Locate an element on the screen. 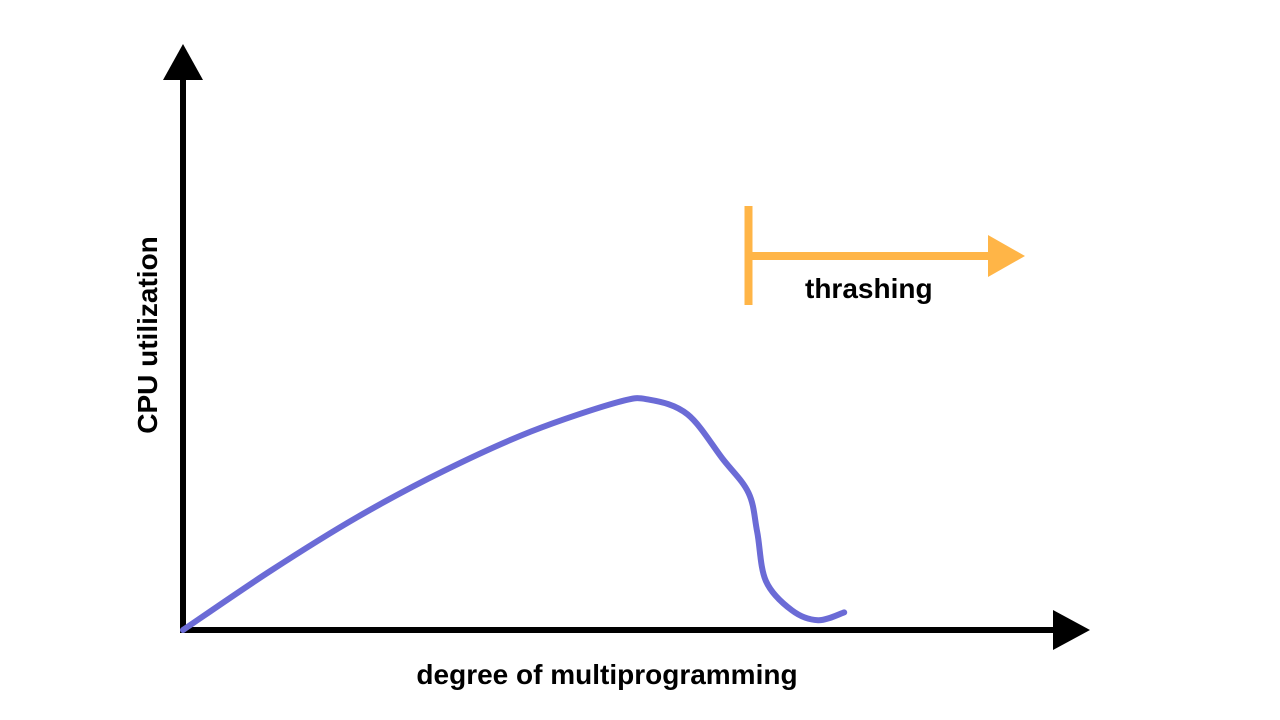  y-axis-label: CPU utilization is located at coordinates (147, 335).